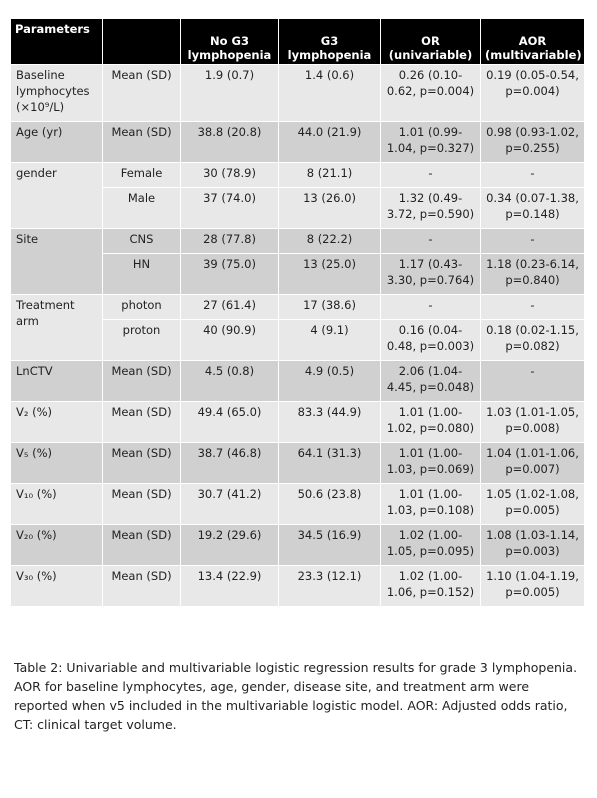 The height and width of the screenshot is (798, 597). Describe the element at coordinates (229, 241) in the screenshot. I see `value-cell: 28 (77.8)` at that location.